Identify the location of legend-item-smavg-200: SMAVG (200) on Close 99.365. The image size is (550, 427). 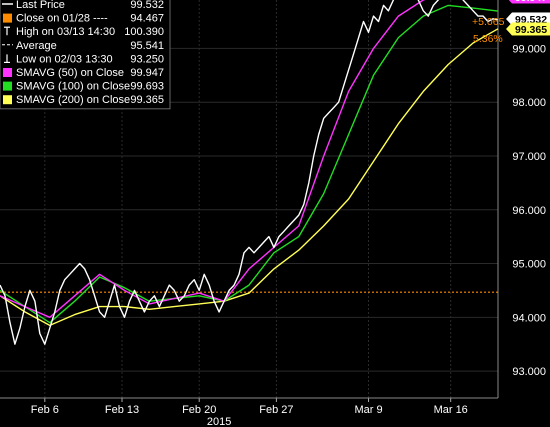
(83, 100).